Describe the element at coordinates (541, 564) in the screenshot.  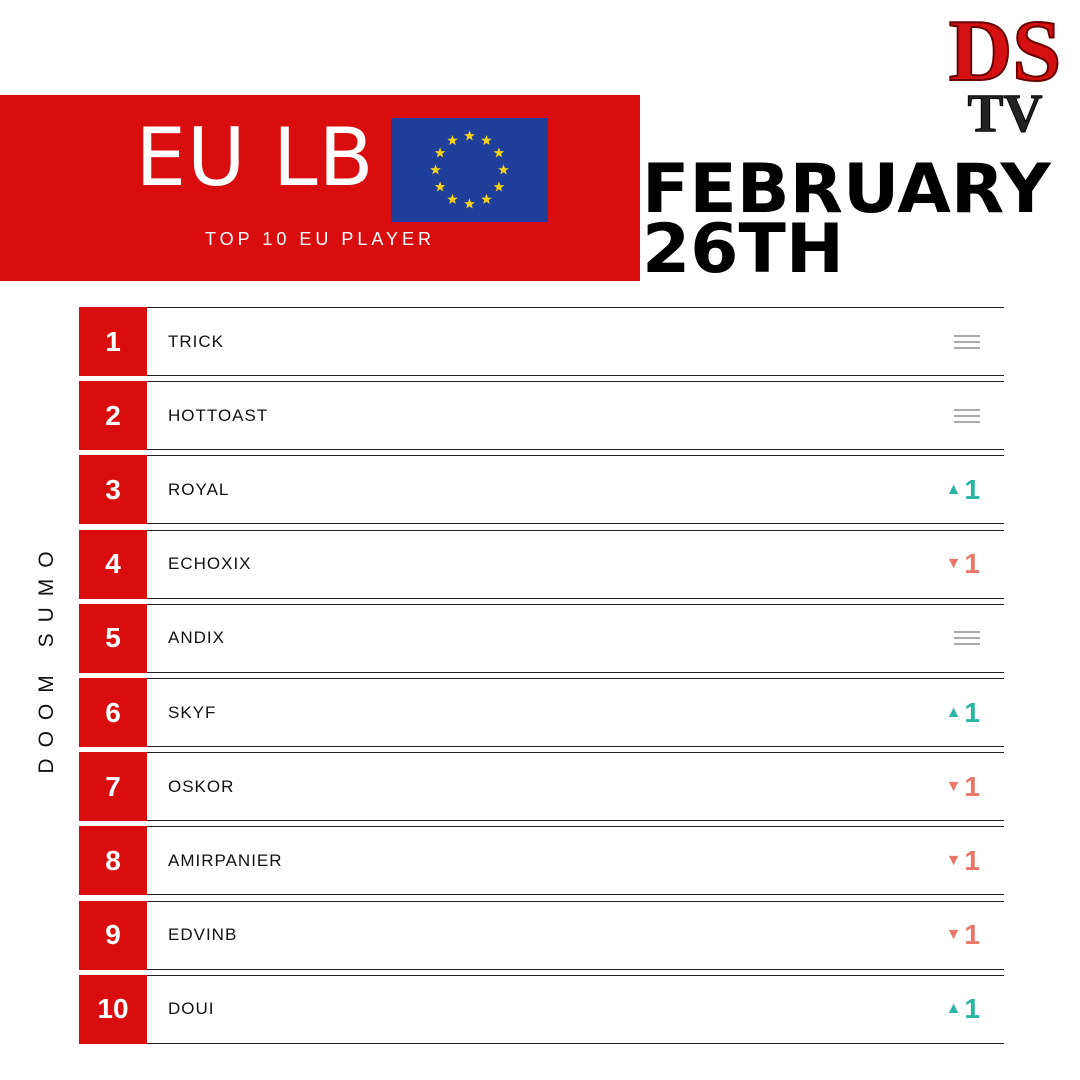
I see `row: 4 ECHOXIX ▼ 1` at that location.